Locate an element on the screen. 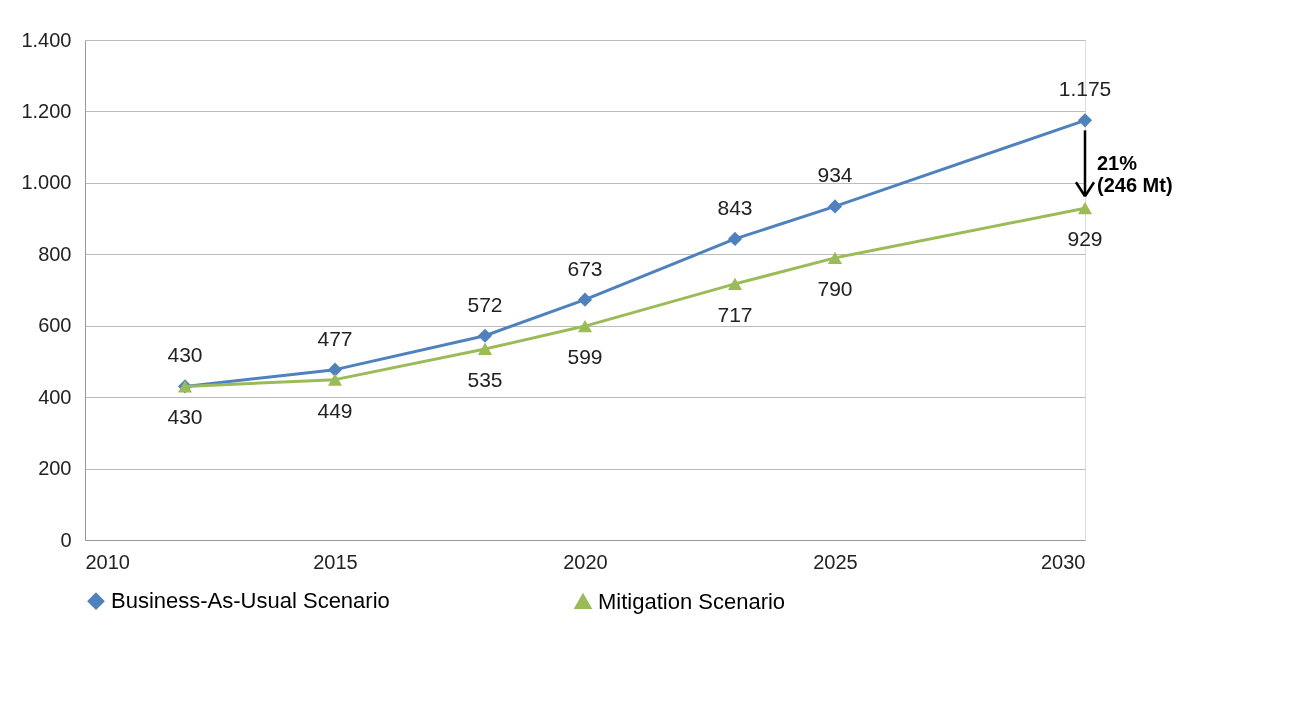 The width and height of the screenshot is (1306, 709). y-tick-label: 1.200 is located at coordinates (46, 110).